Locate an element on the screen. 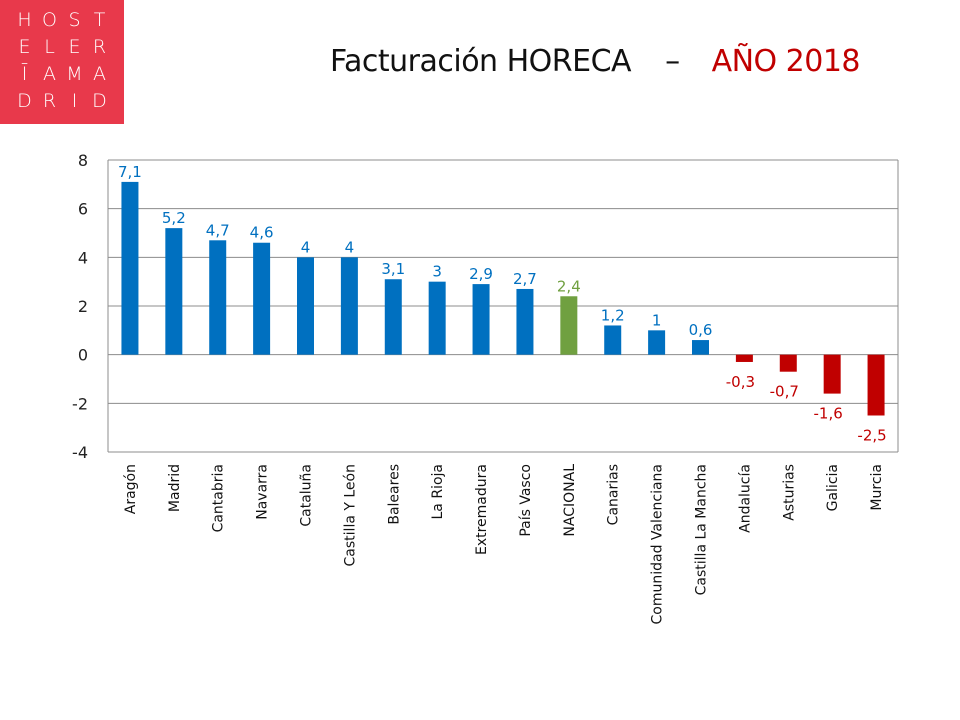 The image size is (960, 720). category-label: Canarias is located at coordinates (614, 494).